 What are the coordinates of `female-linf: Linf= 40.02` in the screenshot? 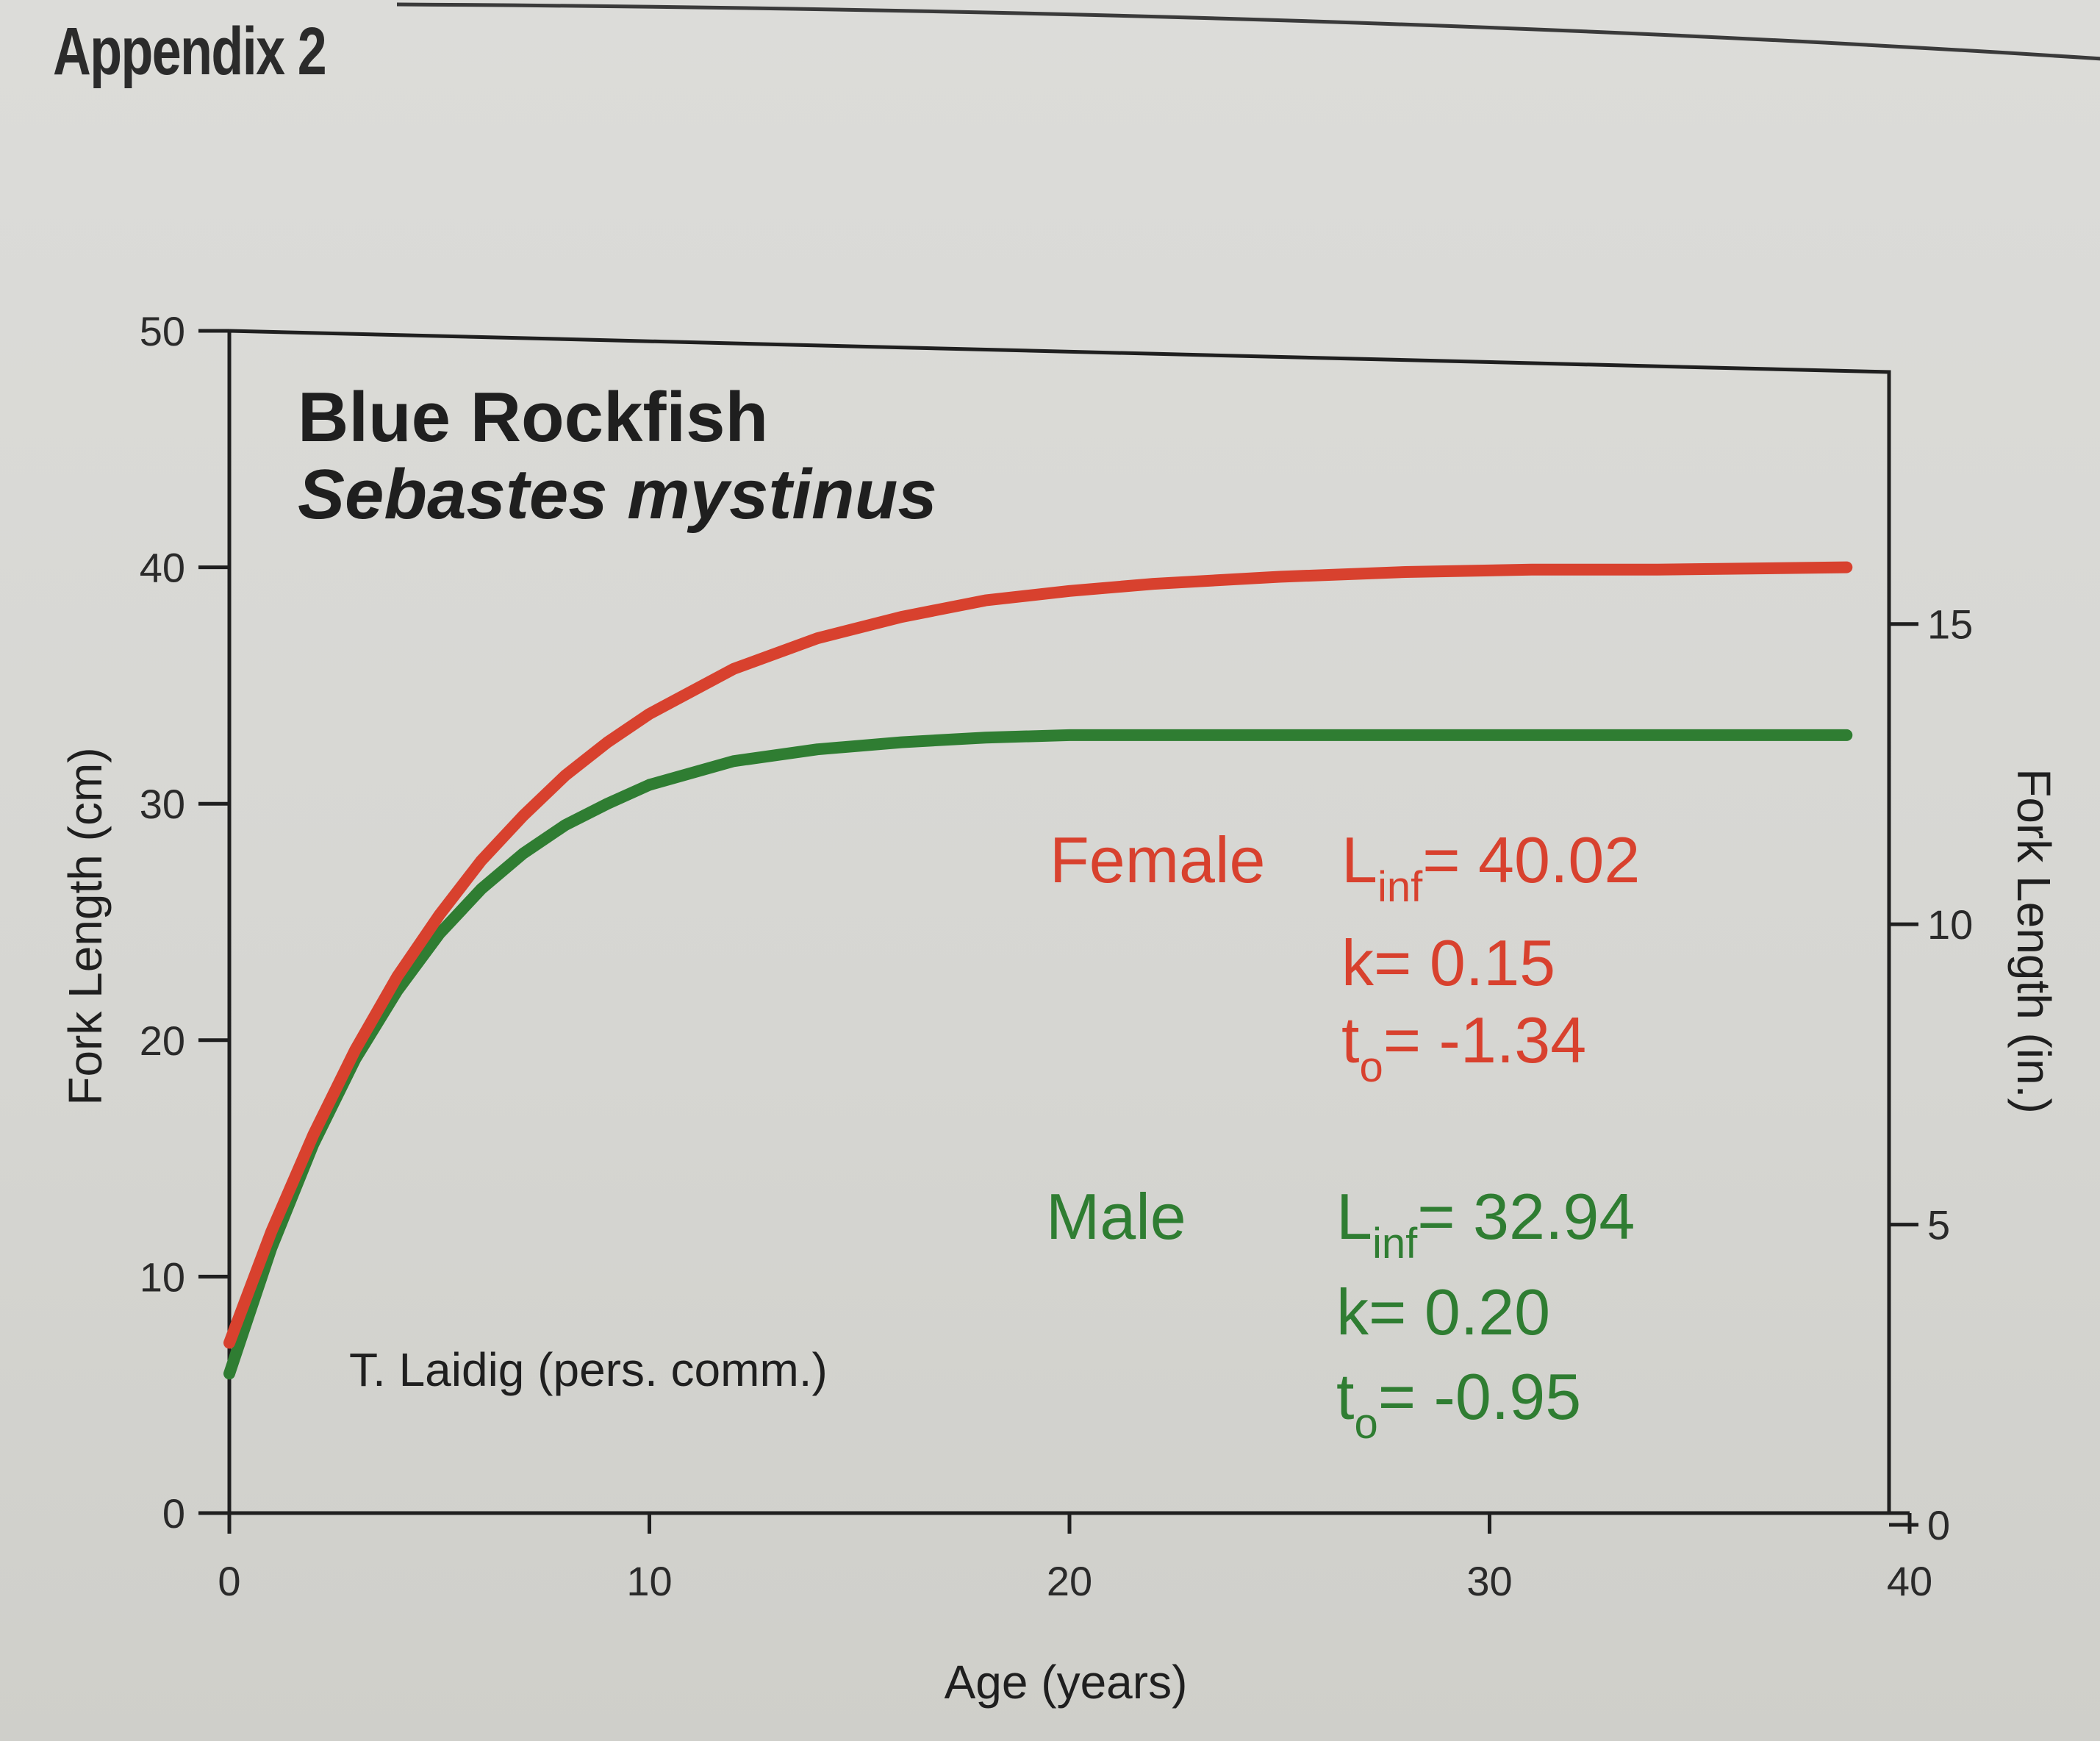 It's located at (1490, 867).